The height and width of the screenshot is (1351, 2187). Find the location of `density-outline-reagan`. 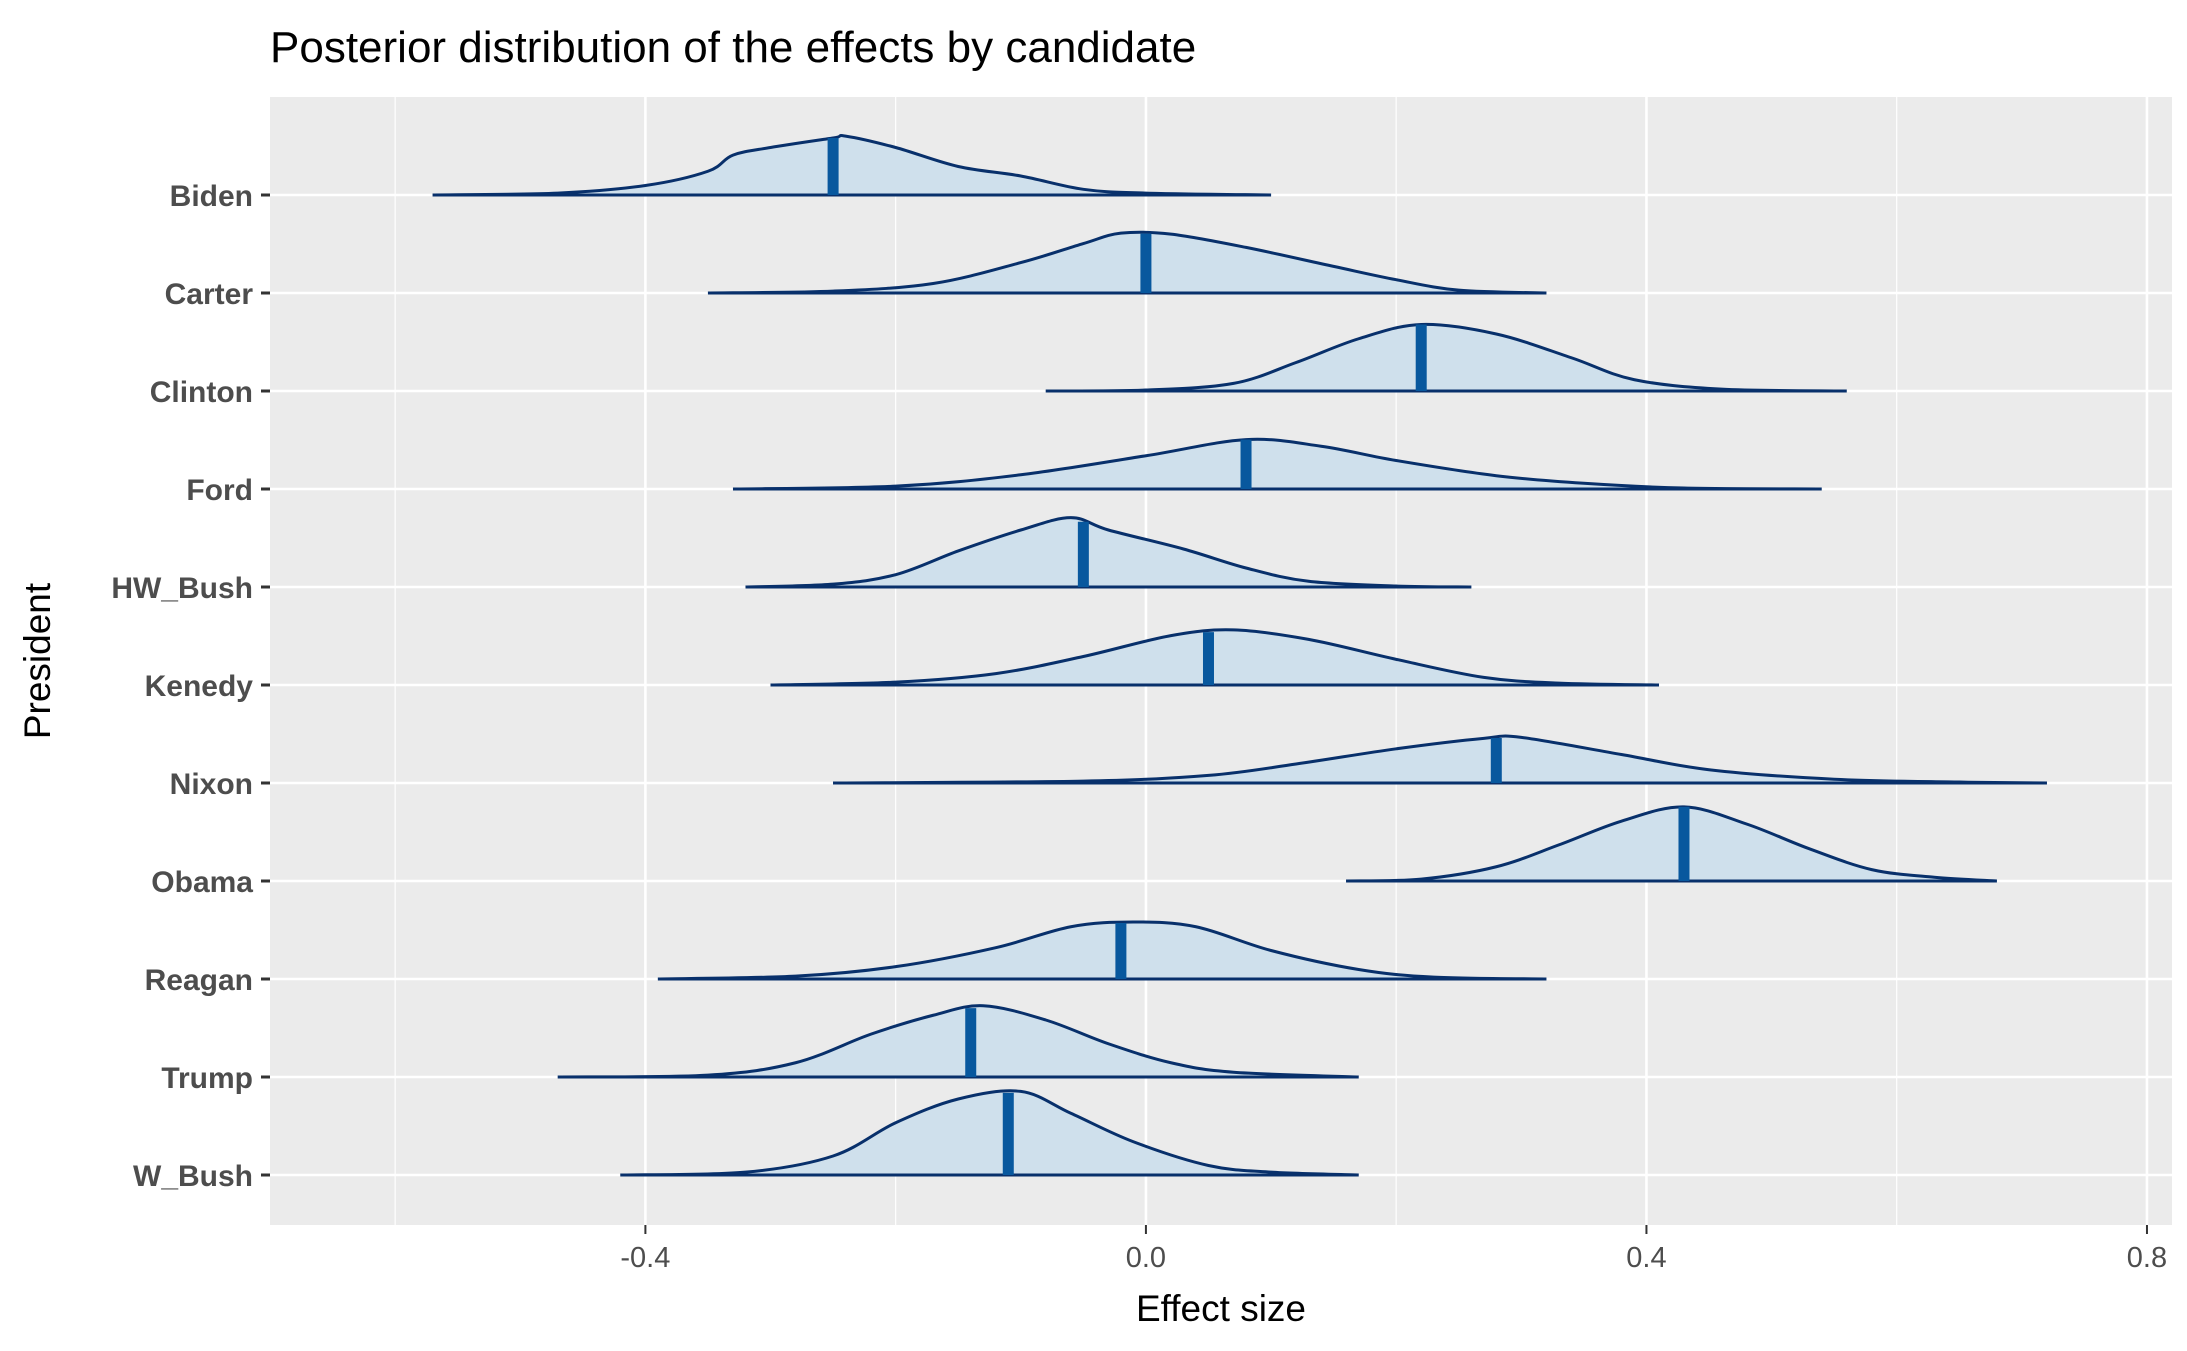

density-outline-reagan is located at coordinates (1102, 950).